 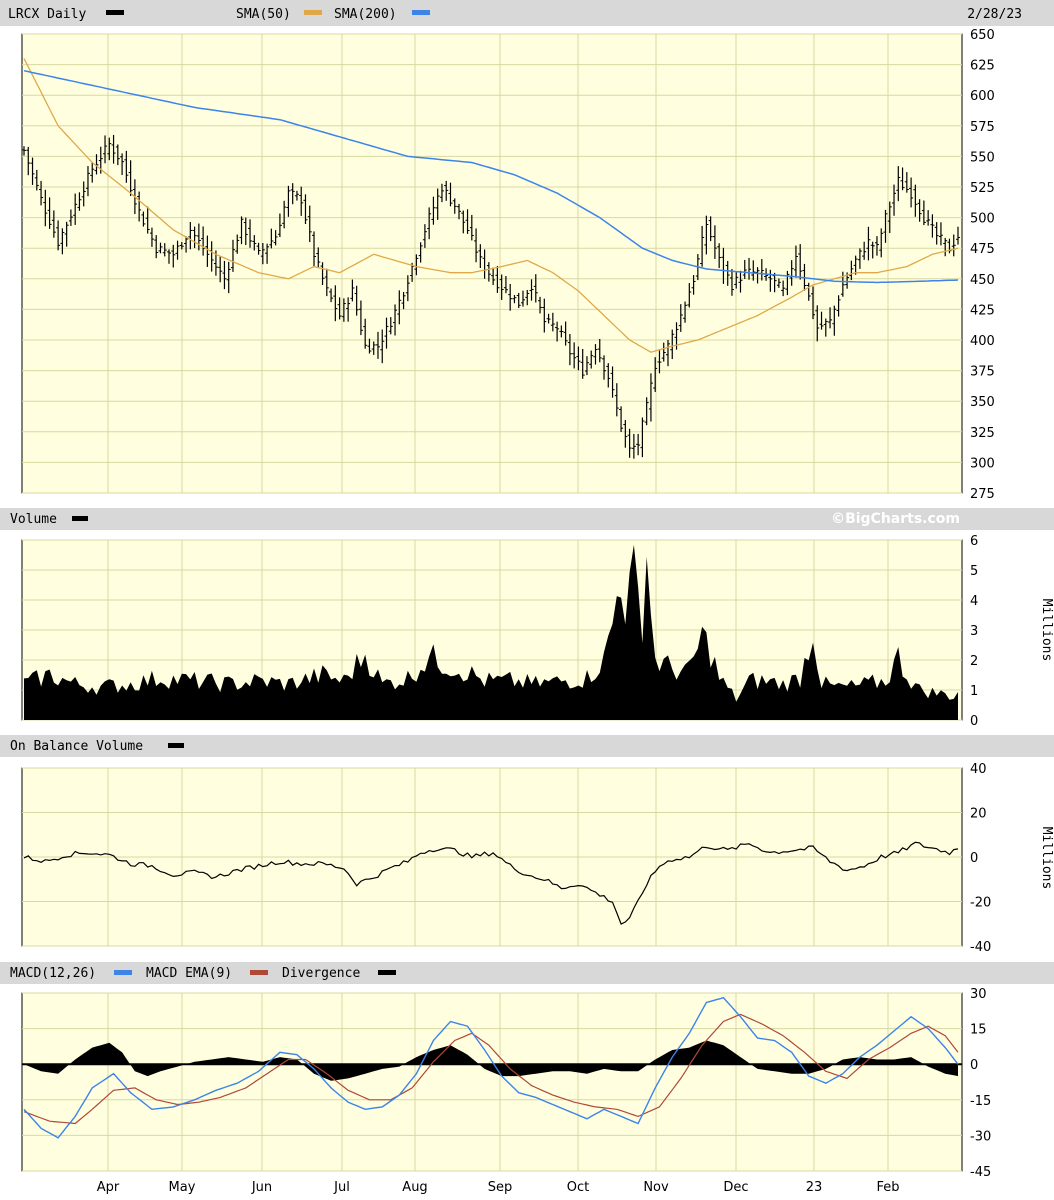 I want to click on x-month-label: May, so click(x=182, y=1187).